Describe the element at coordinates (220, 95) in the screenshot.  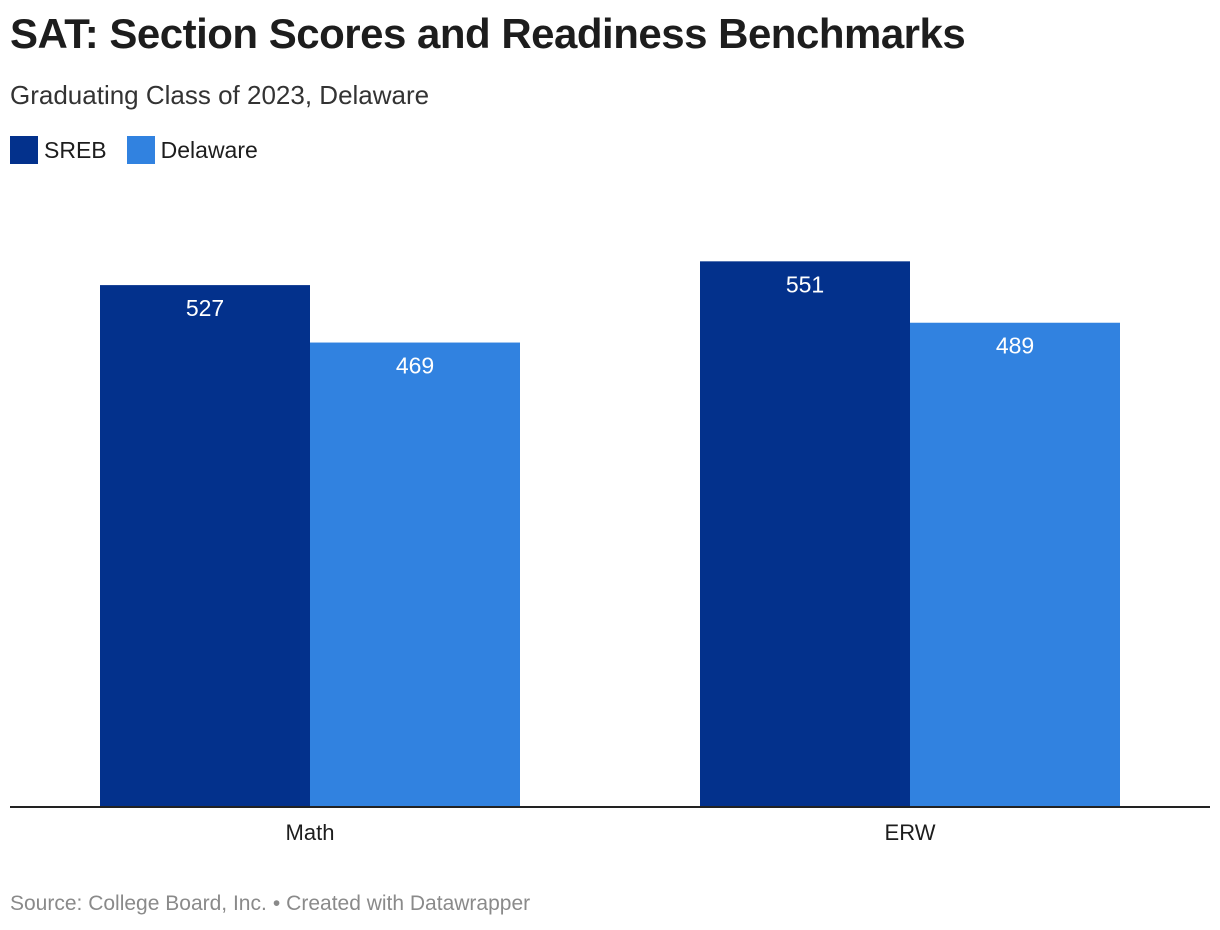
I see `chart-subtitle: Graduating Class of 2023, Delaware` at that location.